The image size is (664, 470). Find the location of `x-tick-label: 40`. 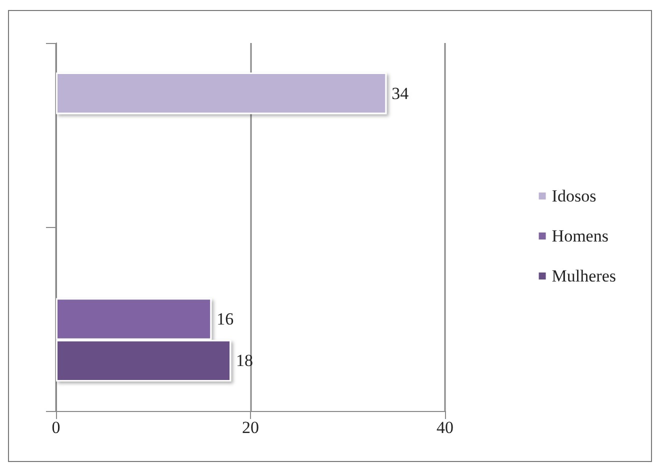

x-tick-label: 40 is located at coordinates (445, 427).